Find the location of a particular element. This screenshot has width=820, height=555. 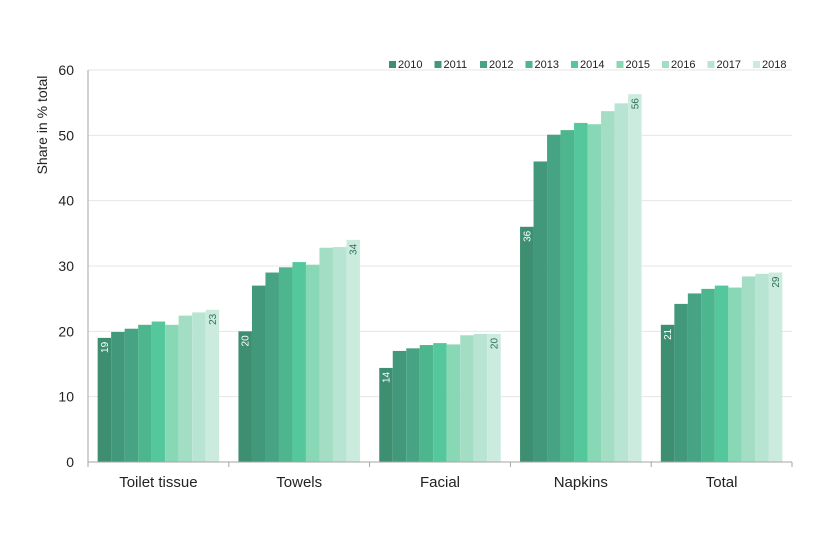

bar-total-2014 is located at coordinates (721, 373).